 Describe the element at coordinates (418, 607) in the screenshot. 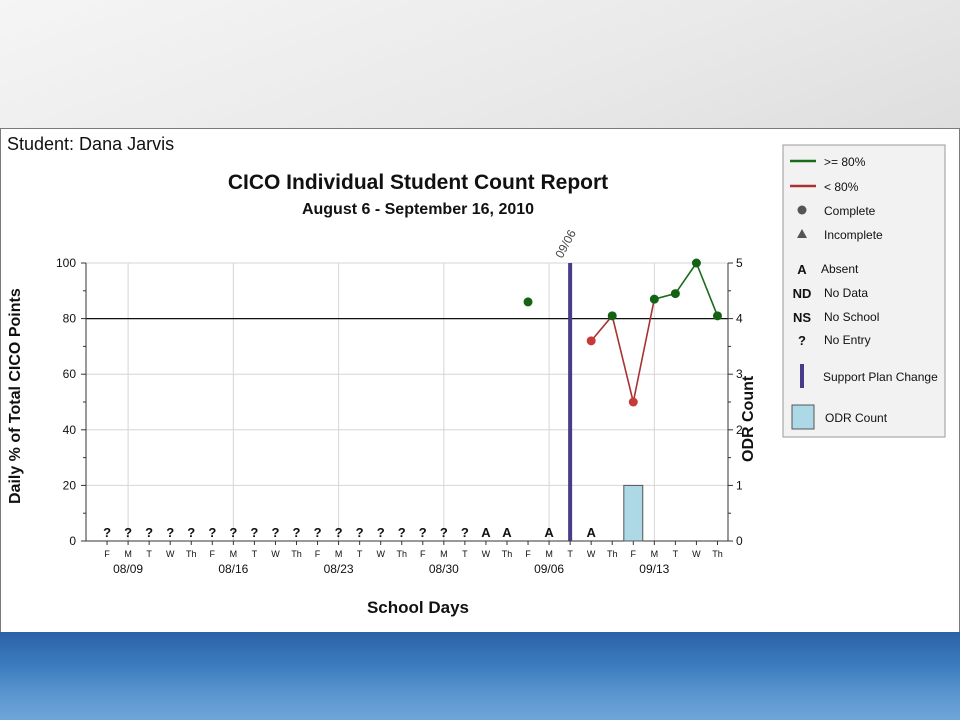

I see `x-axis-label: School Days` at that location.